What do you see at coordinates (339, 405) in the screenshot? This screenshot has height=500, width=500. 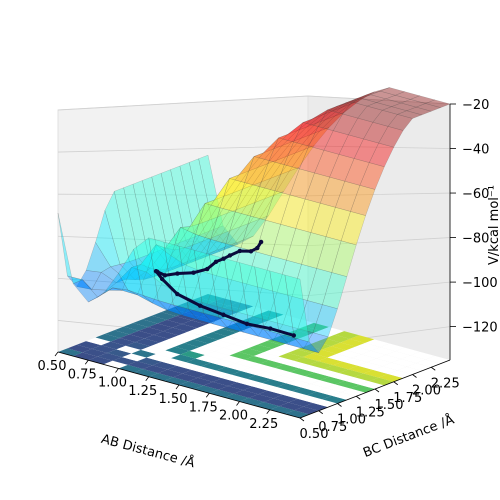 I see `y-tick-mark` at bounding box center [339, 405].